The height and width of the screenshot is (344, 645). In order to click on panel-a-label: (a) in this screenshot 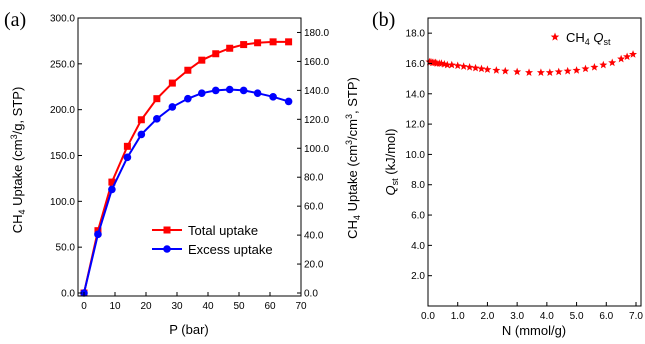, I will do `click(15, 20)`.